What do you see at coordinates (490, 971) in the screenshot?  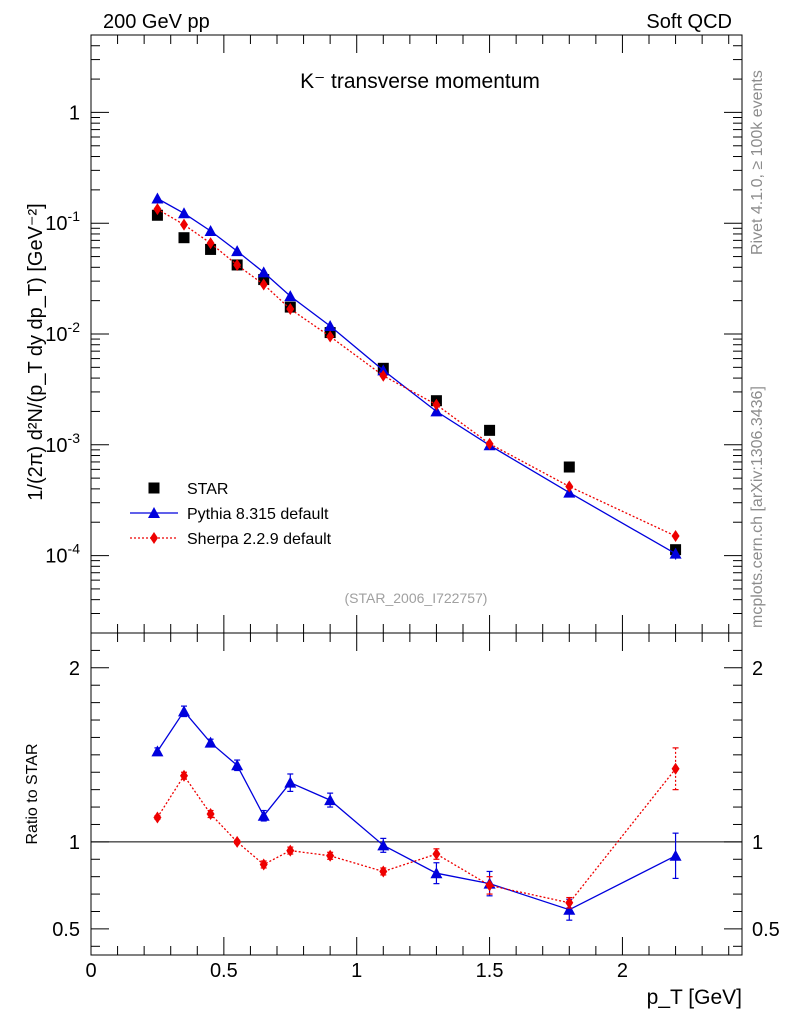 I see `x-tick-label: 1.5` at bounding box center [490, 971].